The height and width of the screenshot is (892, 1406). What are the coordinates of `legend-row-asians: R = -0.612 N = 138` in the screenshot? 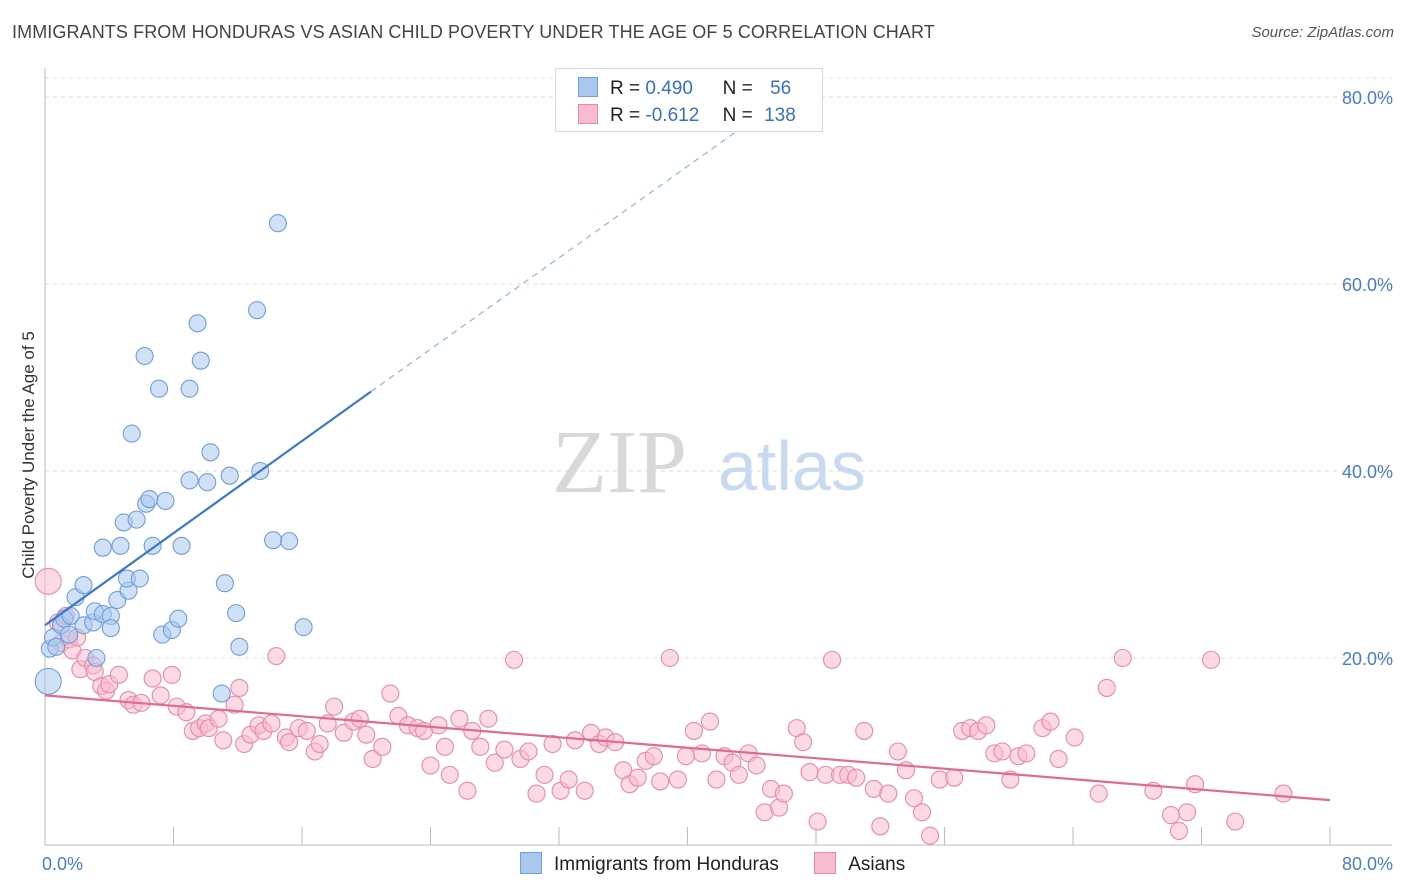 It's located at (687, 115).